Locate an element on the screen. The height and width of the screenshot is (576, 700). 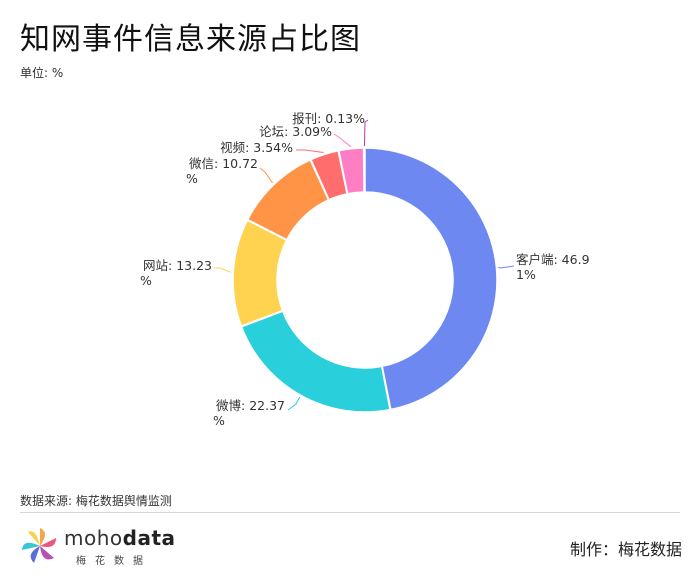
footer-divider is located at coordinates (350, 512).